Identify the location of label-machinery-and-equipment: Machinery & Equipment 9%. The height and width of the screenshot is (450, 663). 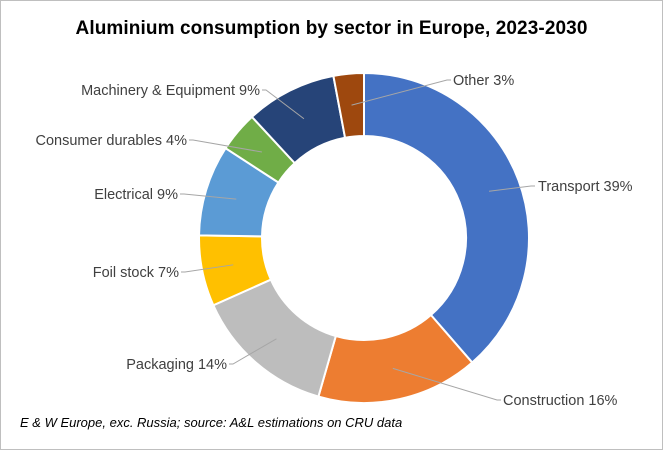
(170, 91).